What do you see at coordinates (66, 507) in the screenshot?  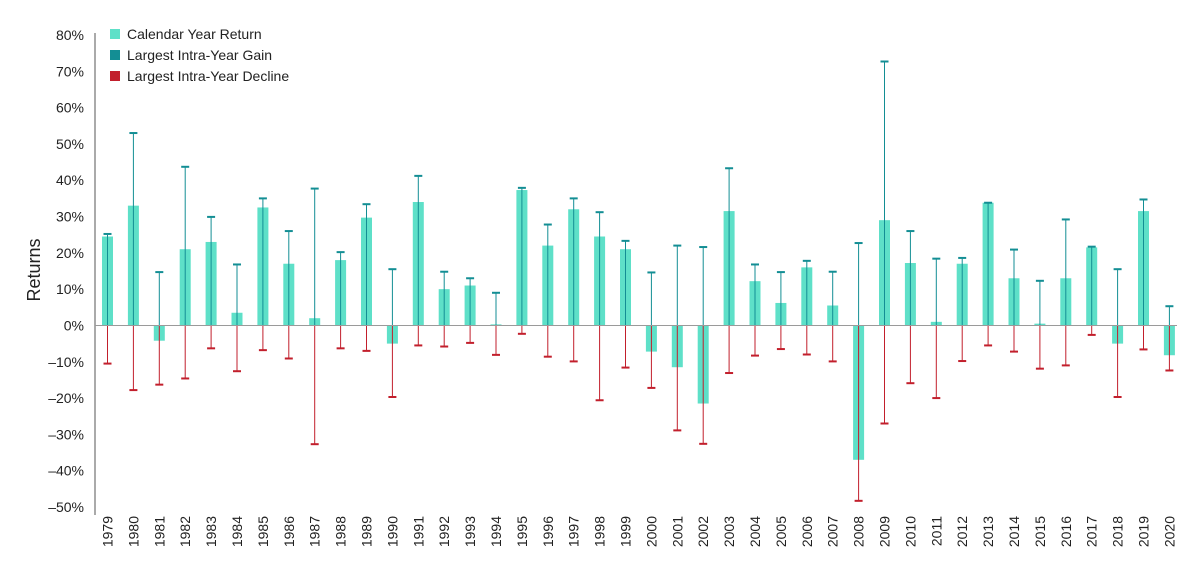 I see `y-tick-label: –50%` at bounding box center [66, 507].